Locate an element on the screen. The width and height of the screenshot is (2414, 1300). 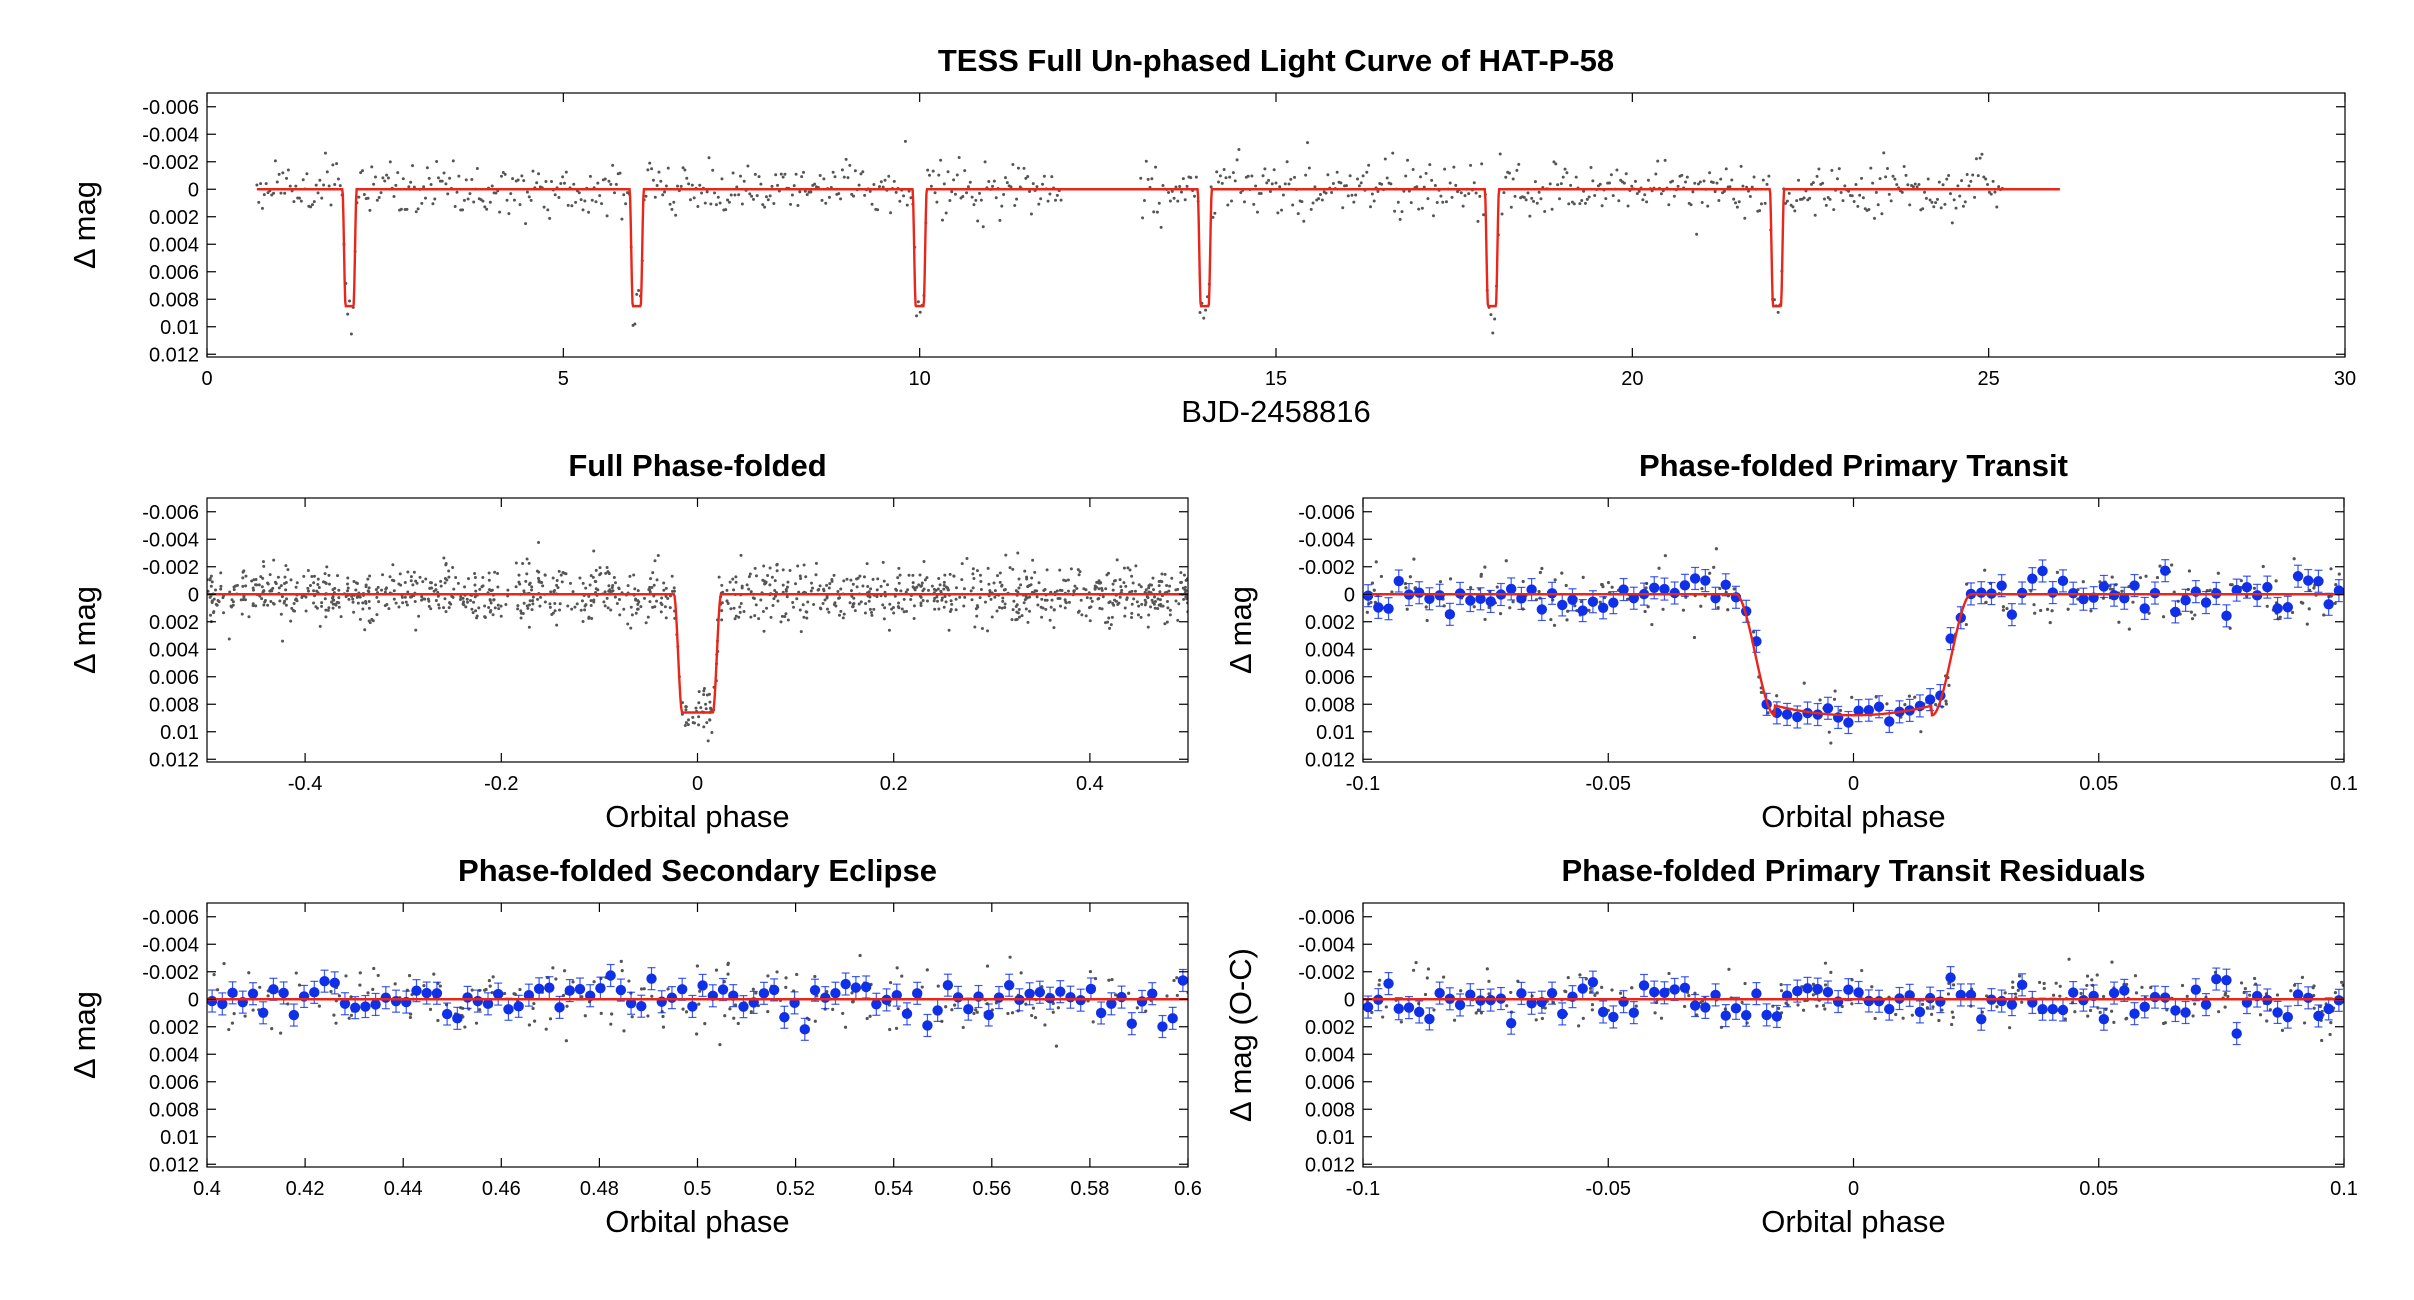
chart-title: Phase-folded Primary Transit is located at coordinates (1853, 465).